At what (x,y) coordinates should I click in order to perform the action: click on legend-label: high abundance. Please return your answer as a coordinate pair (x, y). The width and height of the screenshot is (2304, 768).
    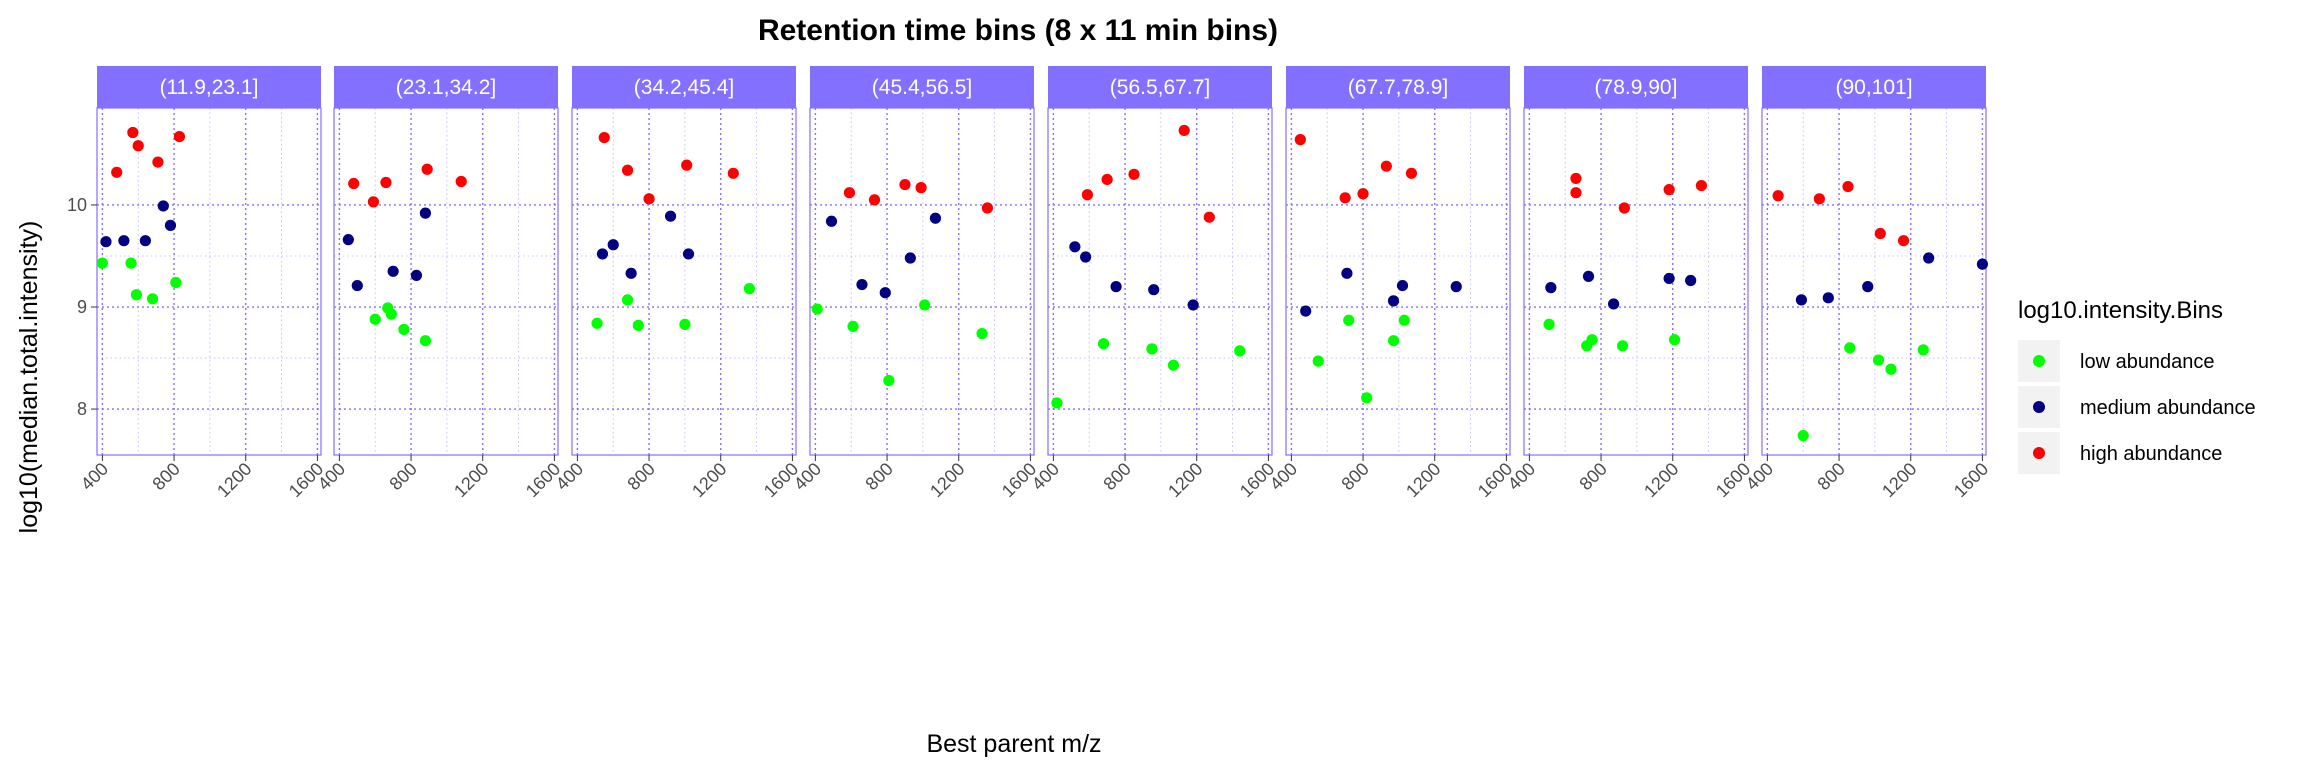
    Looking at the image, I should click on (2151, 454).